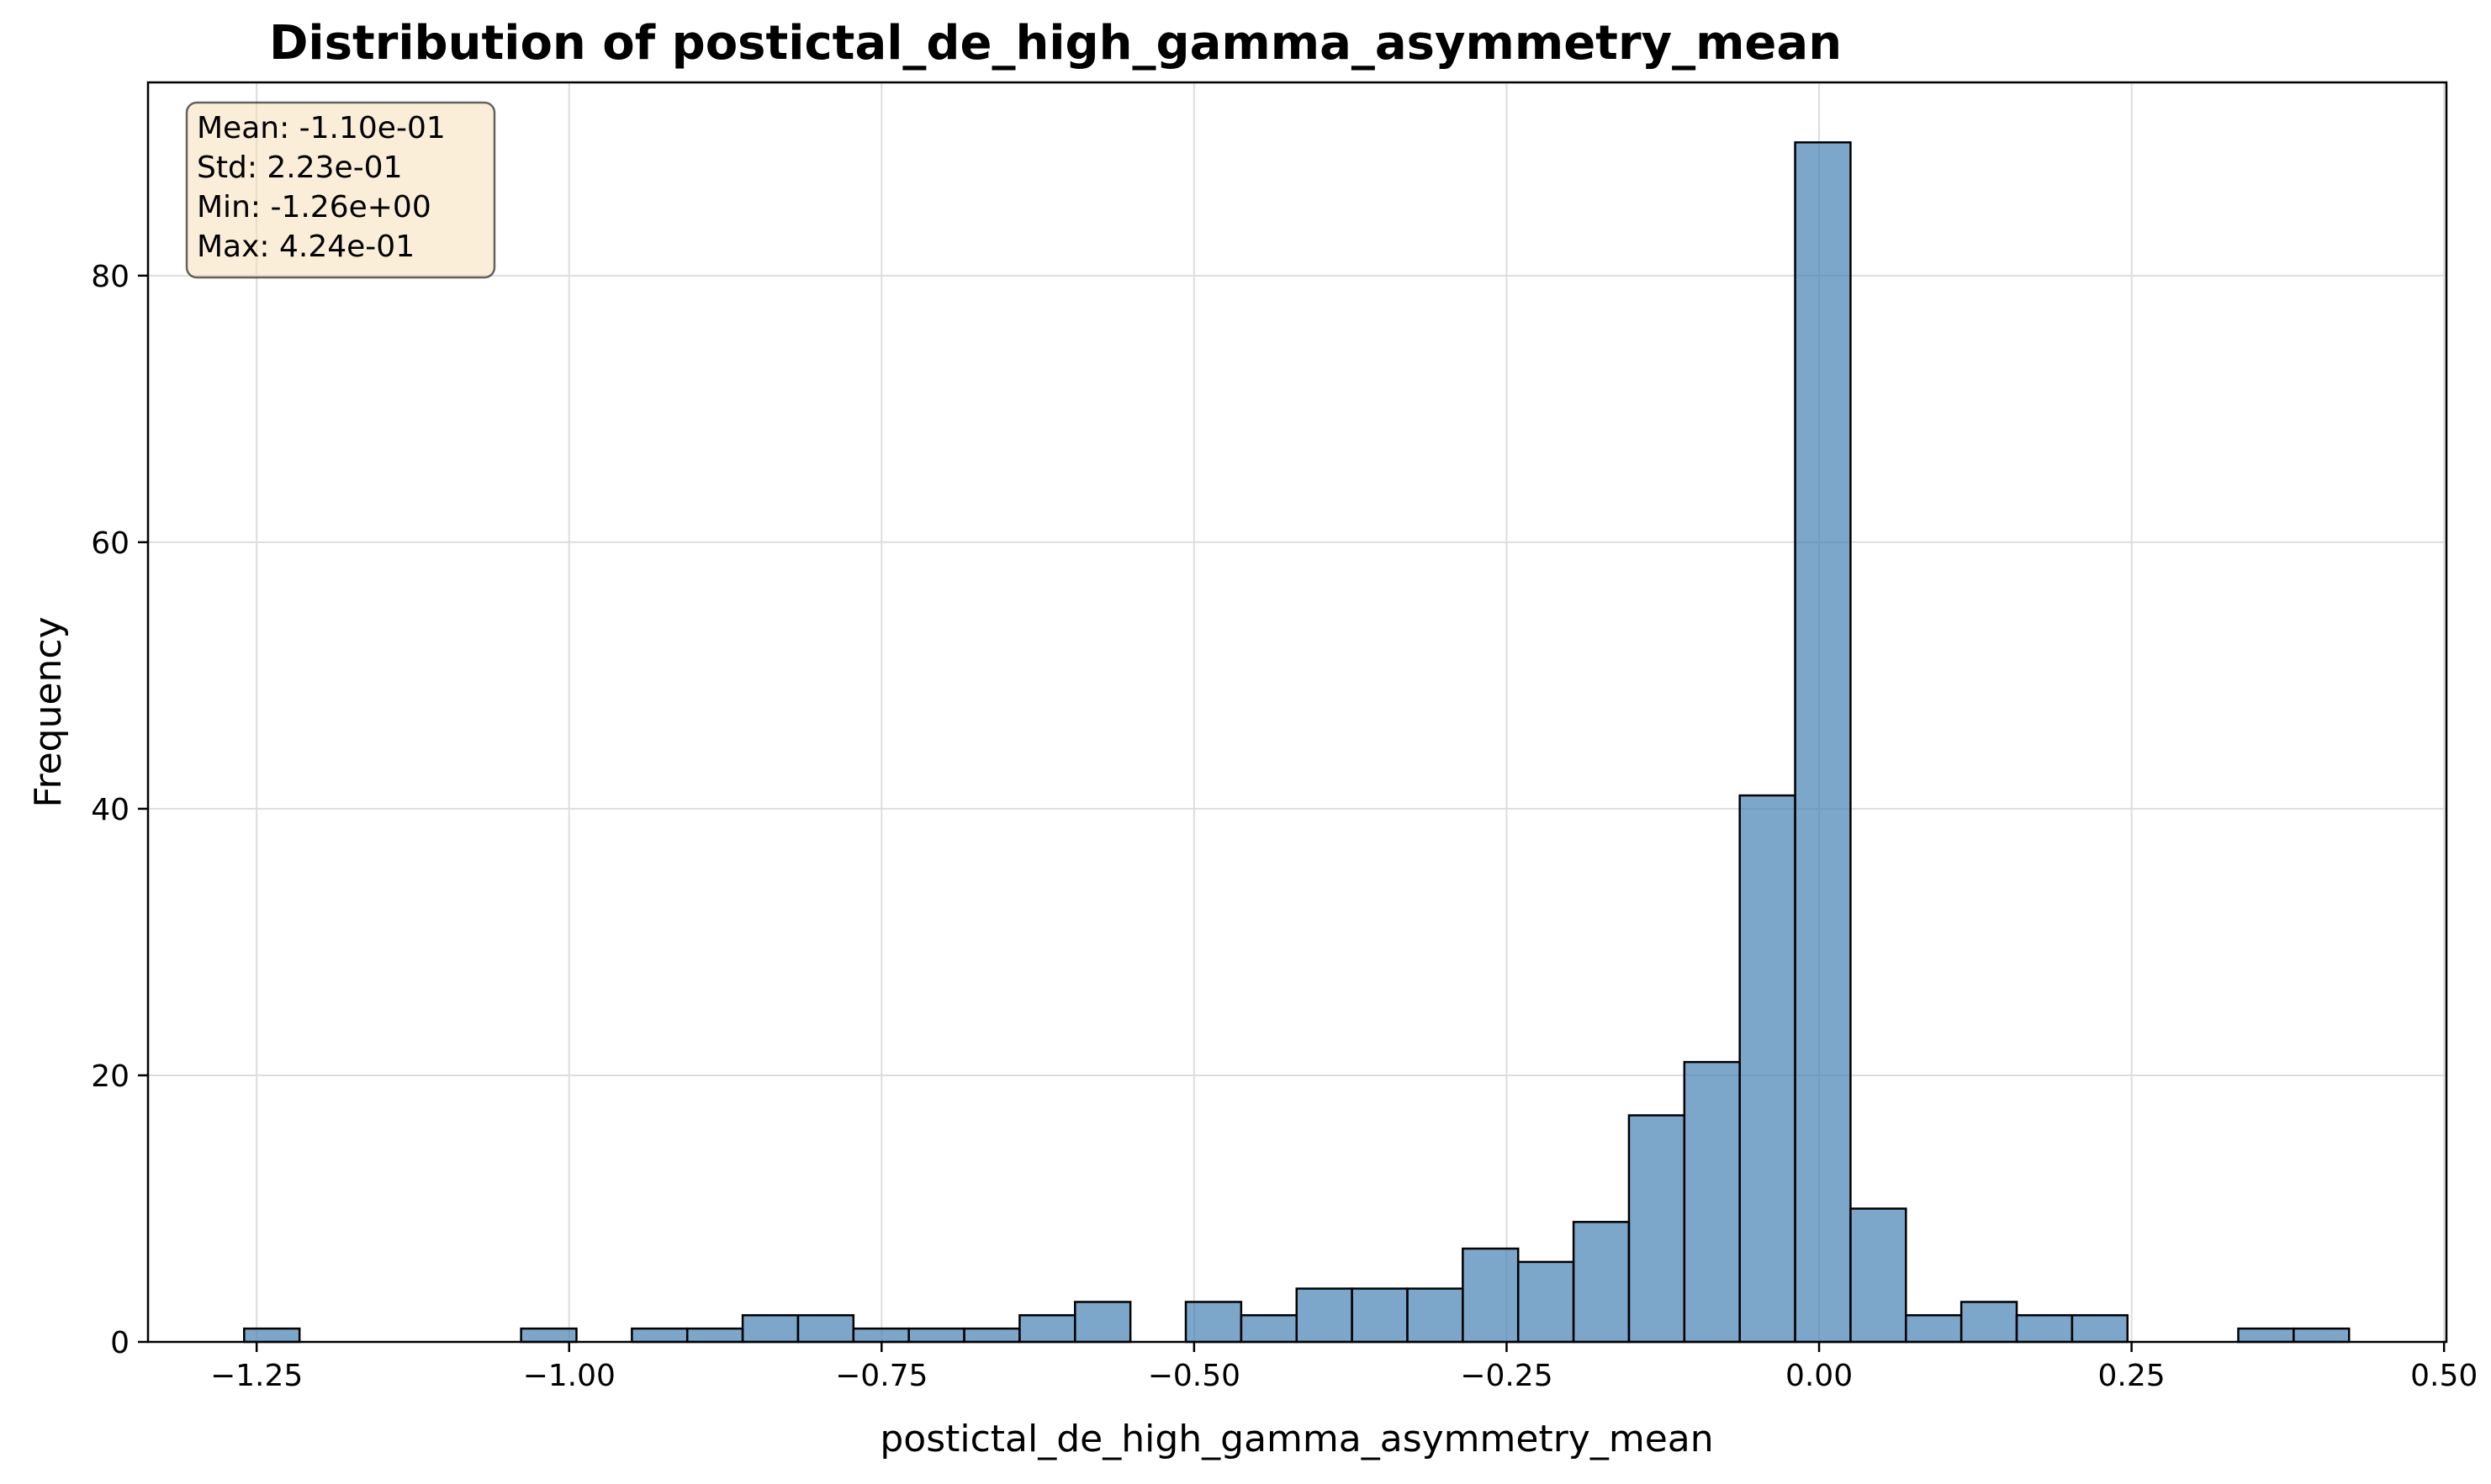 Image resolution: width=2491 pixels, height=1484 pixels. Describe the element at coordinates (321, 128) in the screenshot. I see `stats-mean: Mean: -1.10e-01` at that location.